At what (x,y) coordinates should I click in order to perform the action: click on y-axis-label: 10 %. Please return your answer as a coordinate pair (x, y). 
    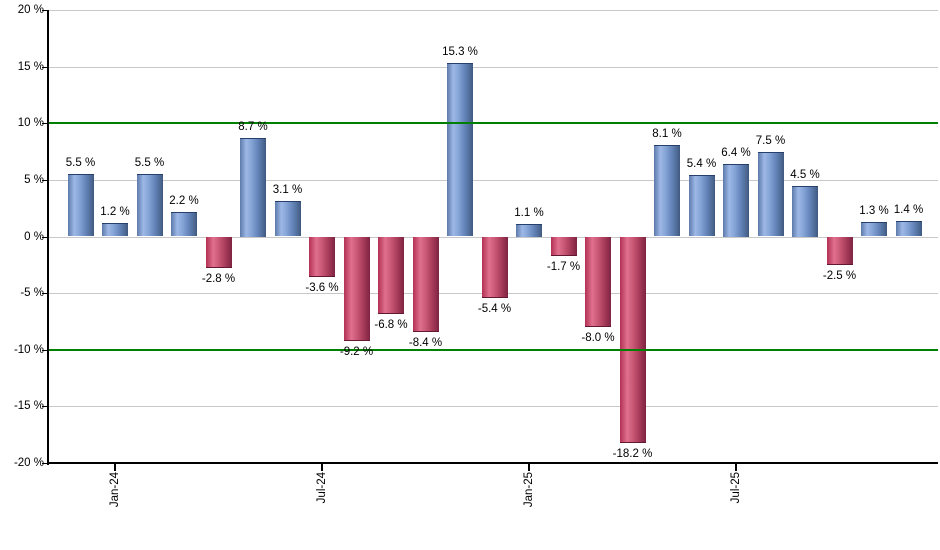
    Looking at the image, I should click on (30, 123).